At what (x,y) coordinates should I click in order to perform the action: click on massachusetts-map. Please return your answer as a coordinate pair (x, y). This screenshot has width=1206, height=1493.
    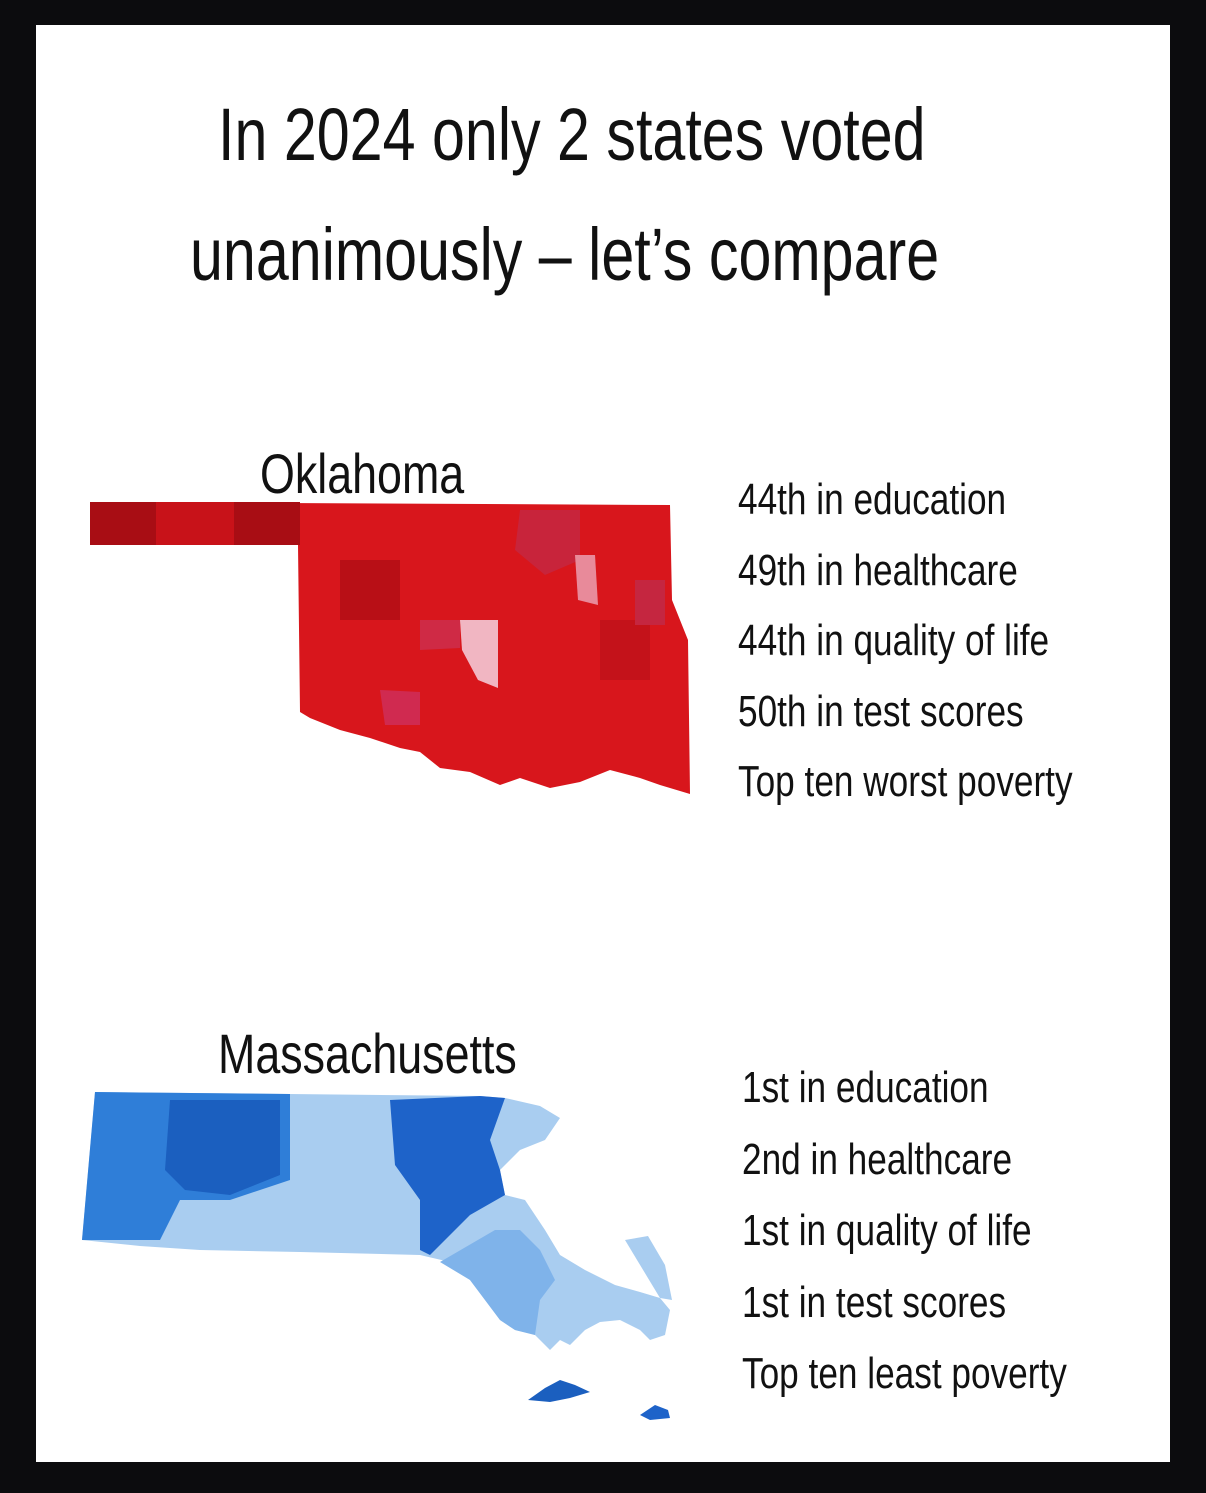
    Looking at the image, I should click on (377, 1256).